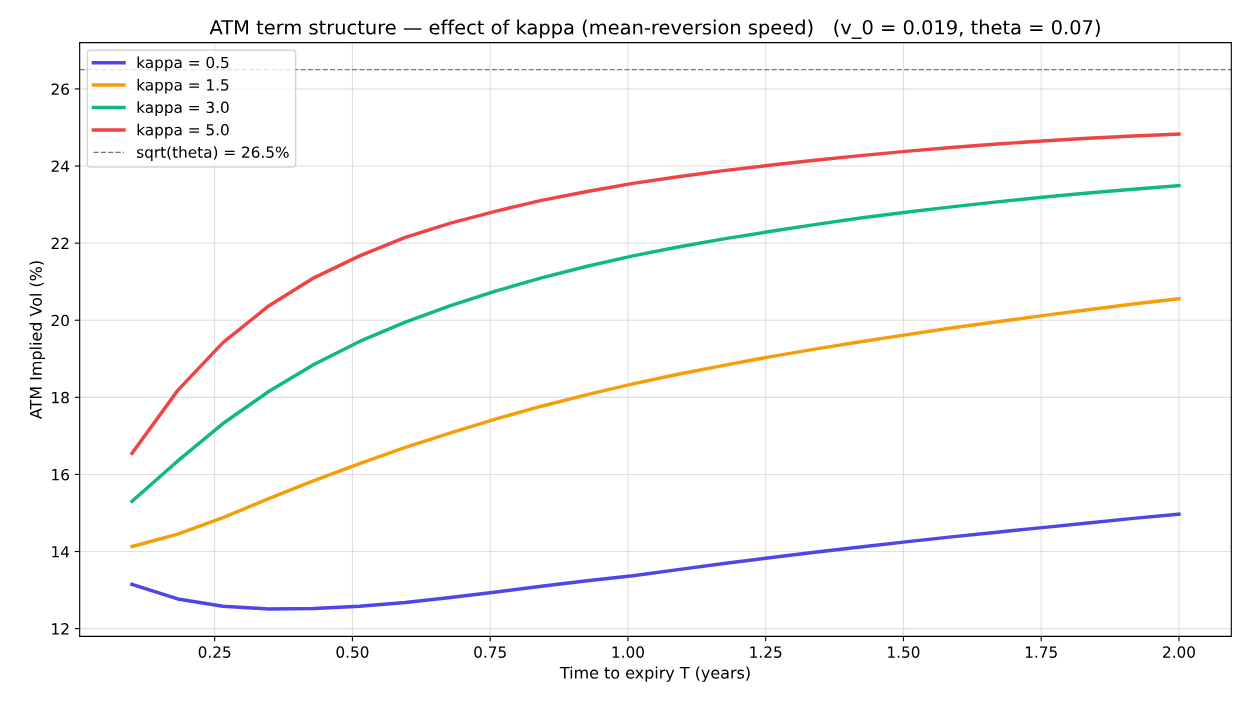 The height and width of the screenshot is (711, 1245). What do you see at coordinates (183, 131) in the screenshot?
I see `legend-label: kappa = 5.0` at bounding box center [183, 131].